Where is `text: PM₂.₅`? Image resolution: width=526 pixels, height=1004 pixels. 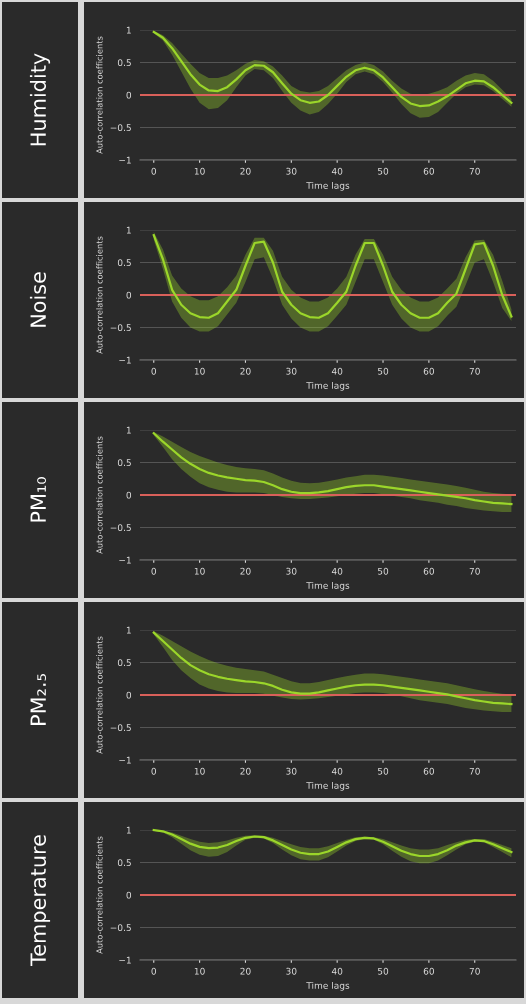 text: PM₂.₅ is located at coordinates (38, 699).